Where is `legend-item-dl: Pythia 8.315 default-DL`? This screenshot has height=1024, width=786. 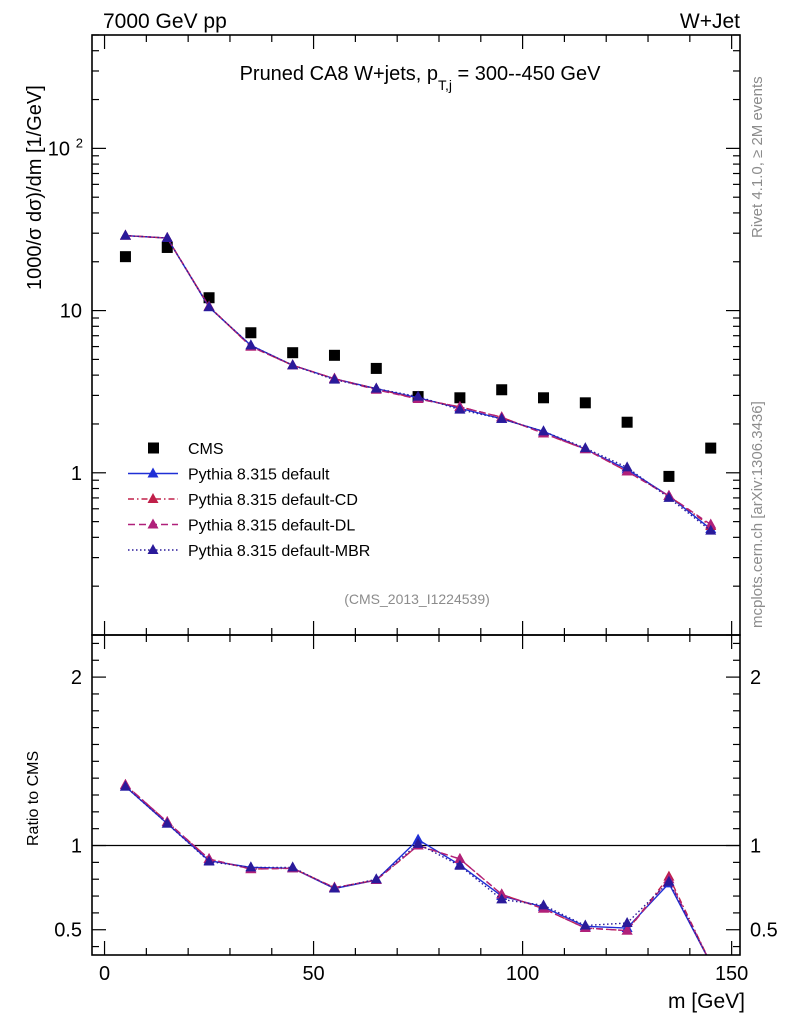
legend-item-dl: Pythia 8.315 default-DL is located at coordinates (241, 526).